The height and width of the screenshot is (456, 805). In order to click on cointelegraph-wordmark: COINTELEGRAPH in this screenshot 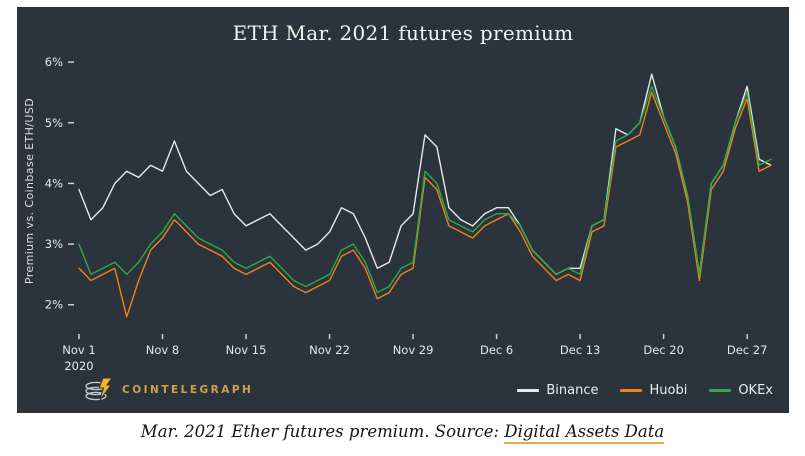, I will do `click(188, 390)`.